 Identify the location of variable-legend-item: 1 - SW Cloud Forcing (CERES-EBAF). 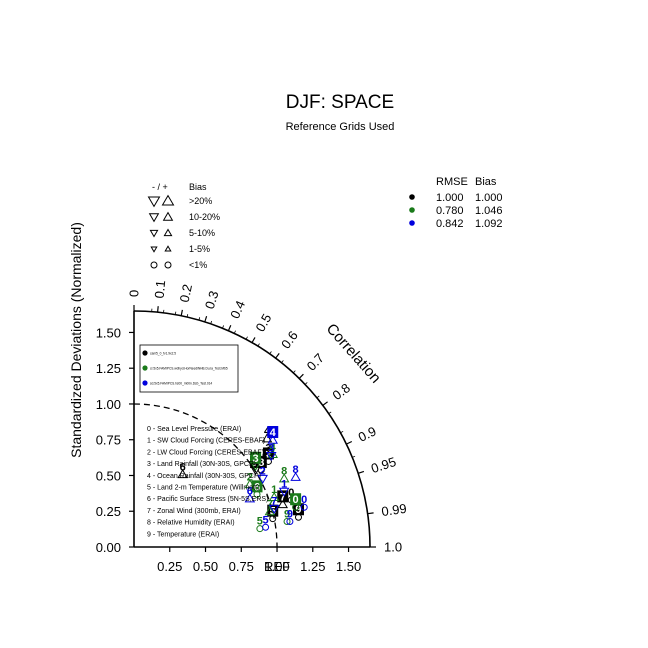
(206, 441).